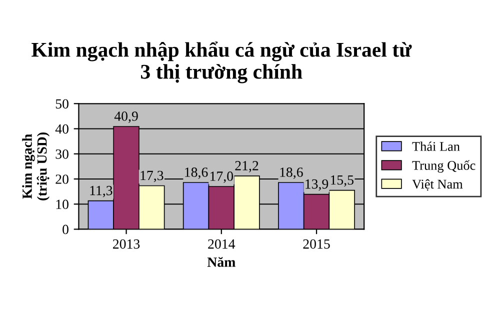  Describe the element at coordinates (444, 166) in the screenshot. I see `legend-label: Trung Quốc` at that location.